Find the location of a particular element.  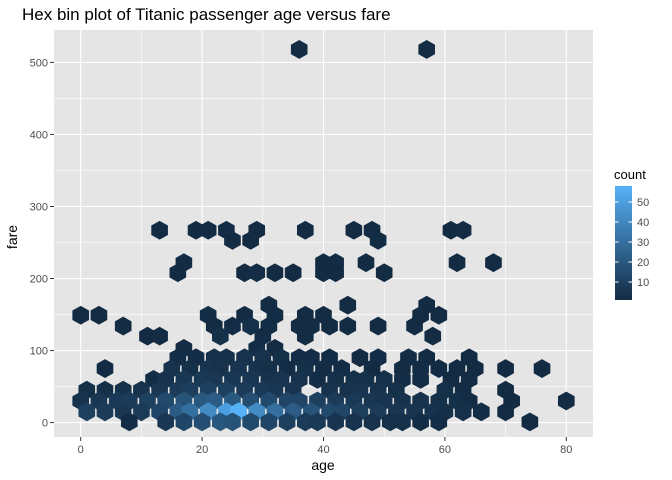

legend-tick-label: 50 is located at coordinates (643, 203).